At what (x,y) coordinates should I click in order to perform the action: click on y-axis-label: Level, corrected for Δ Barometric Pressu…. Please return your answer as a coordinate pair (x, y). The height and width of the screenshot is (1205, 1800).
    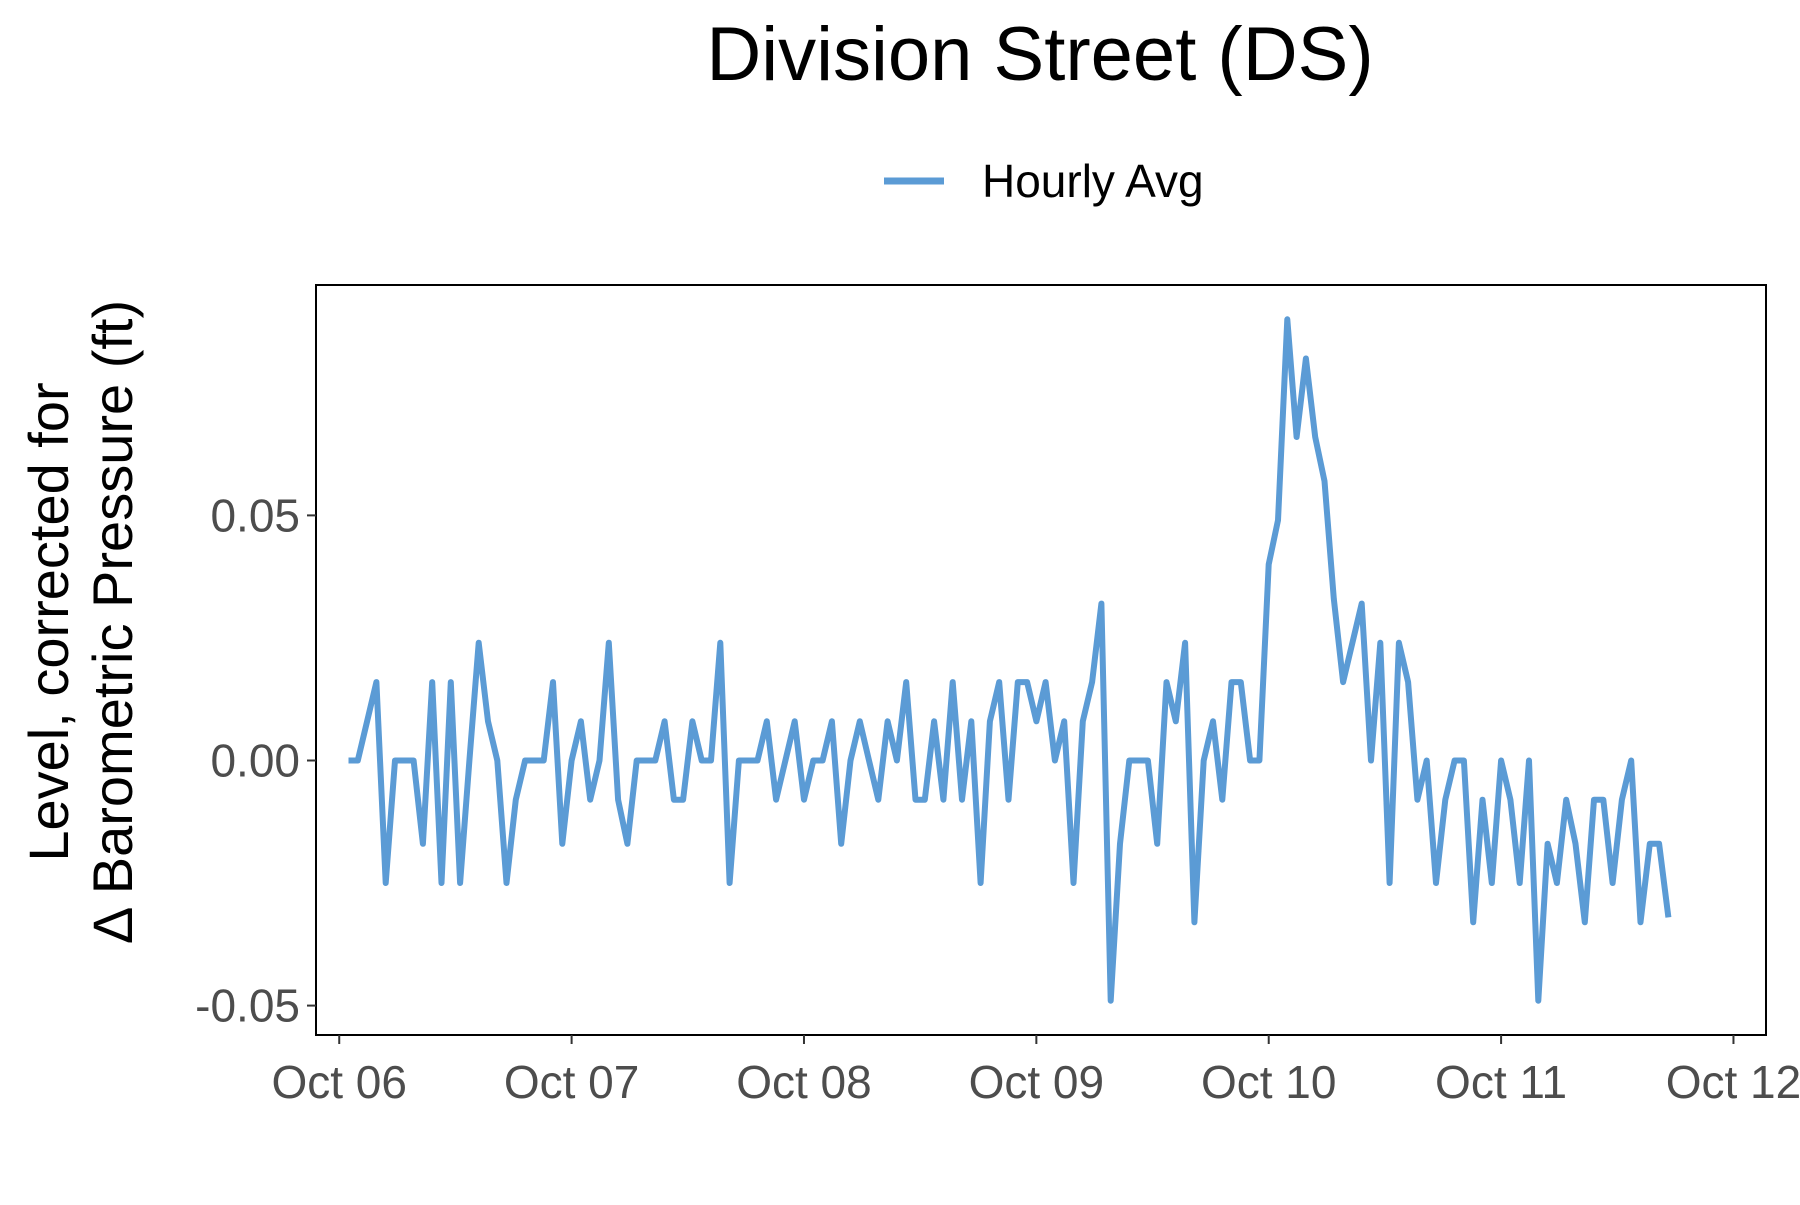
    Looking at the image, I should click on (80, 622).